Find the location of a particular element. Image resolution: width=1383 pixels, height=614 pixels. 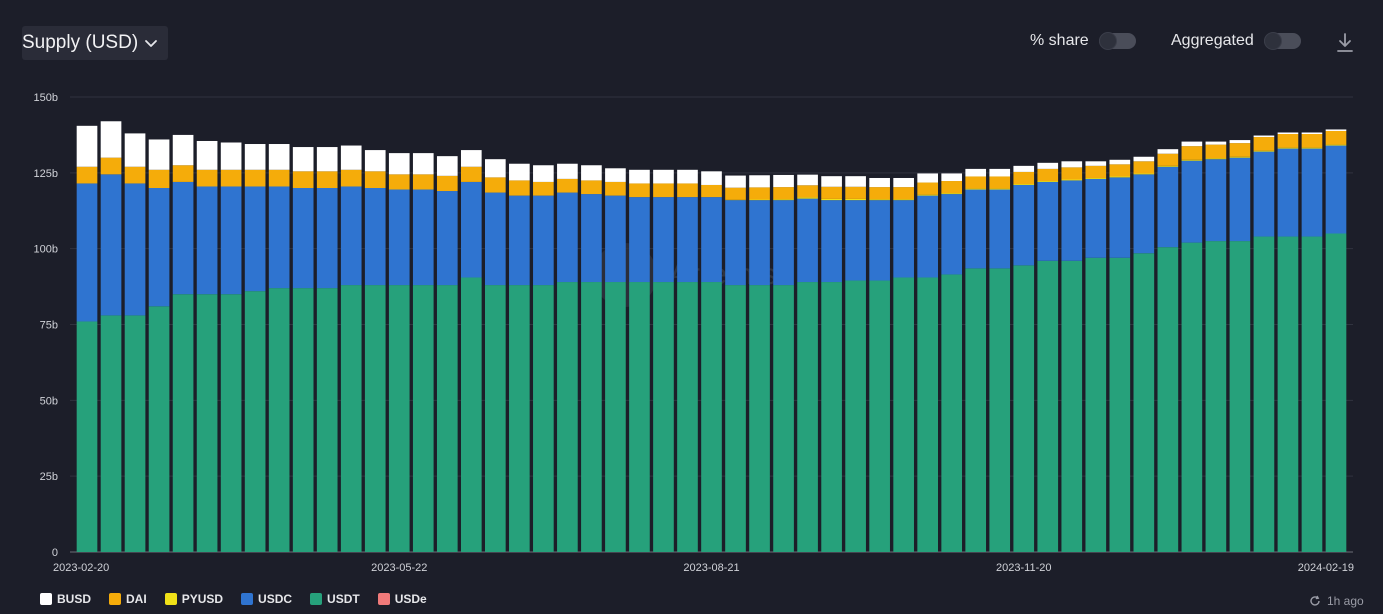

legend-item-usdc: USDC is located at coordinates (266, 599).